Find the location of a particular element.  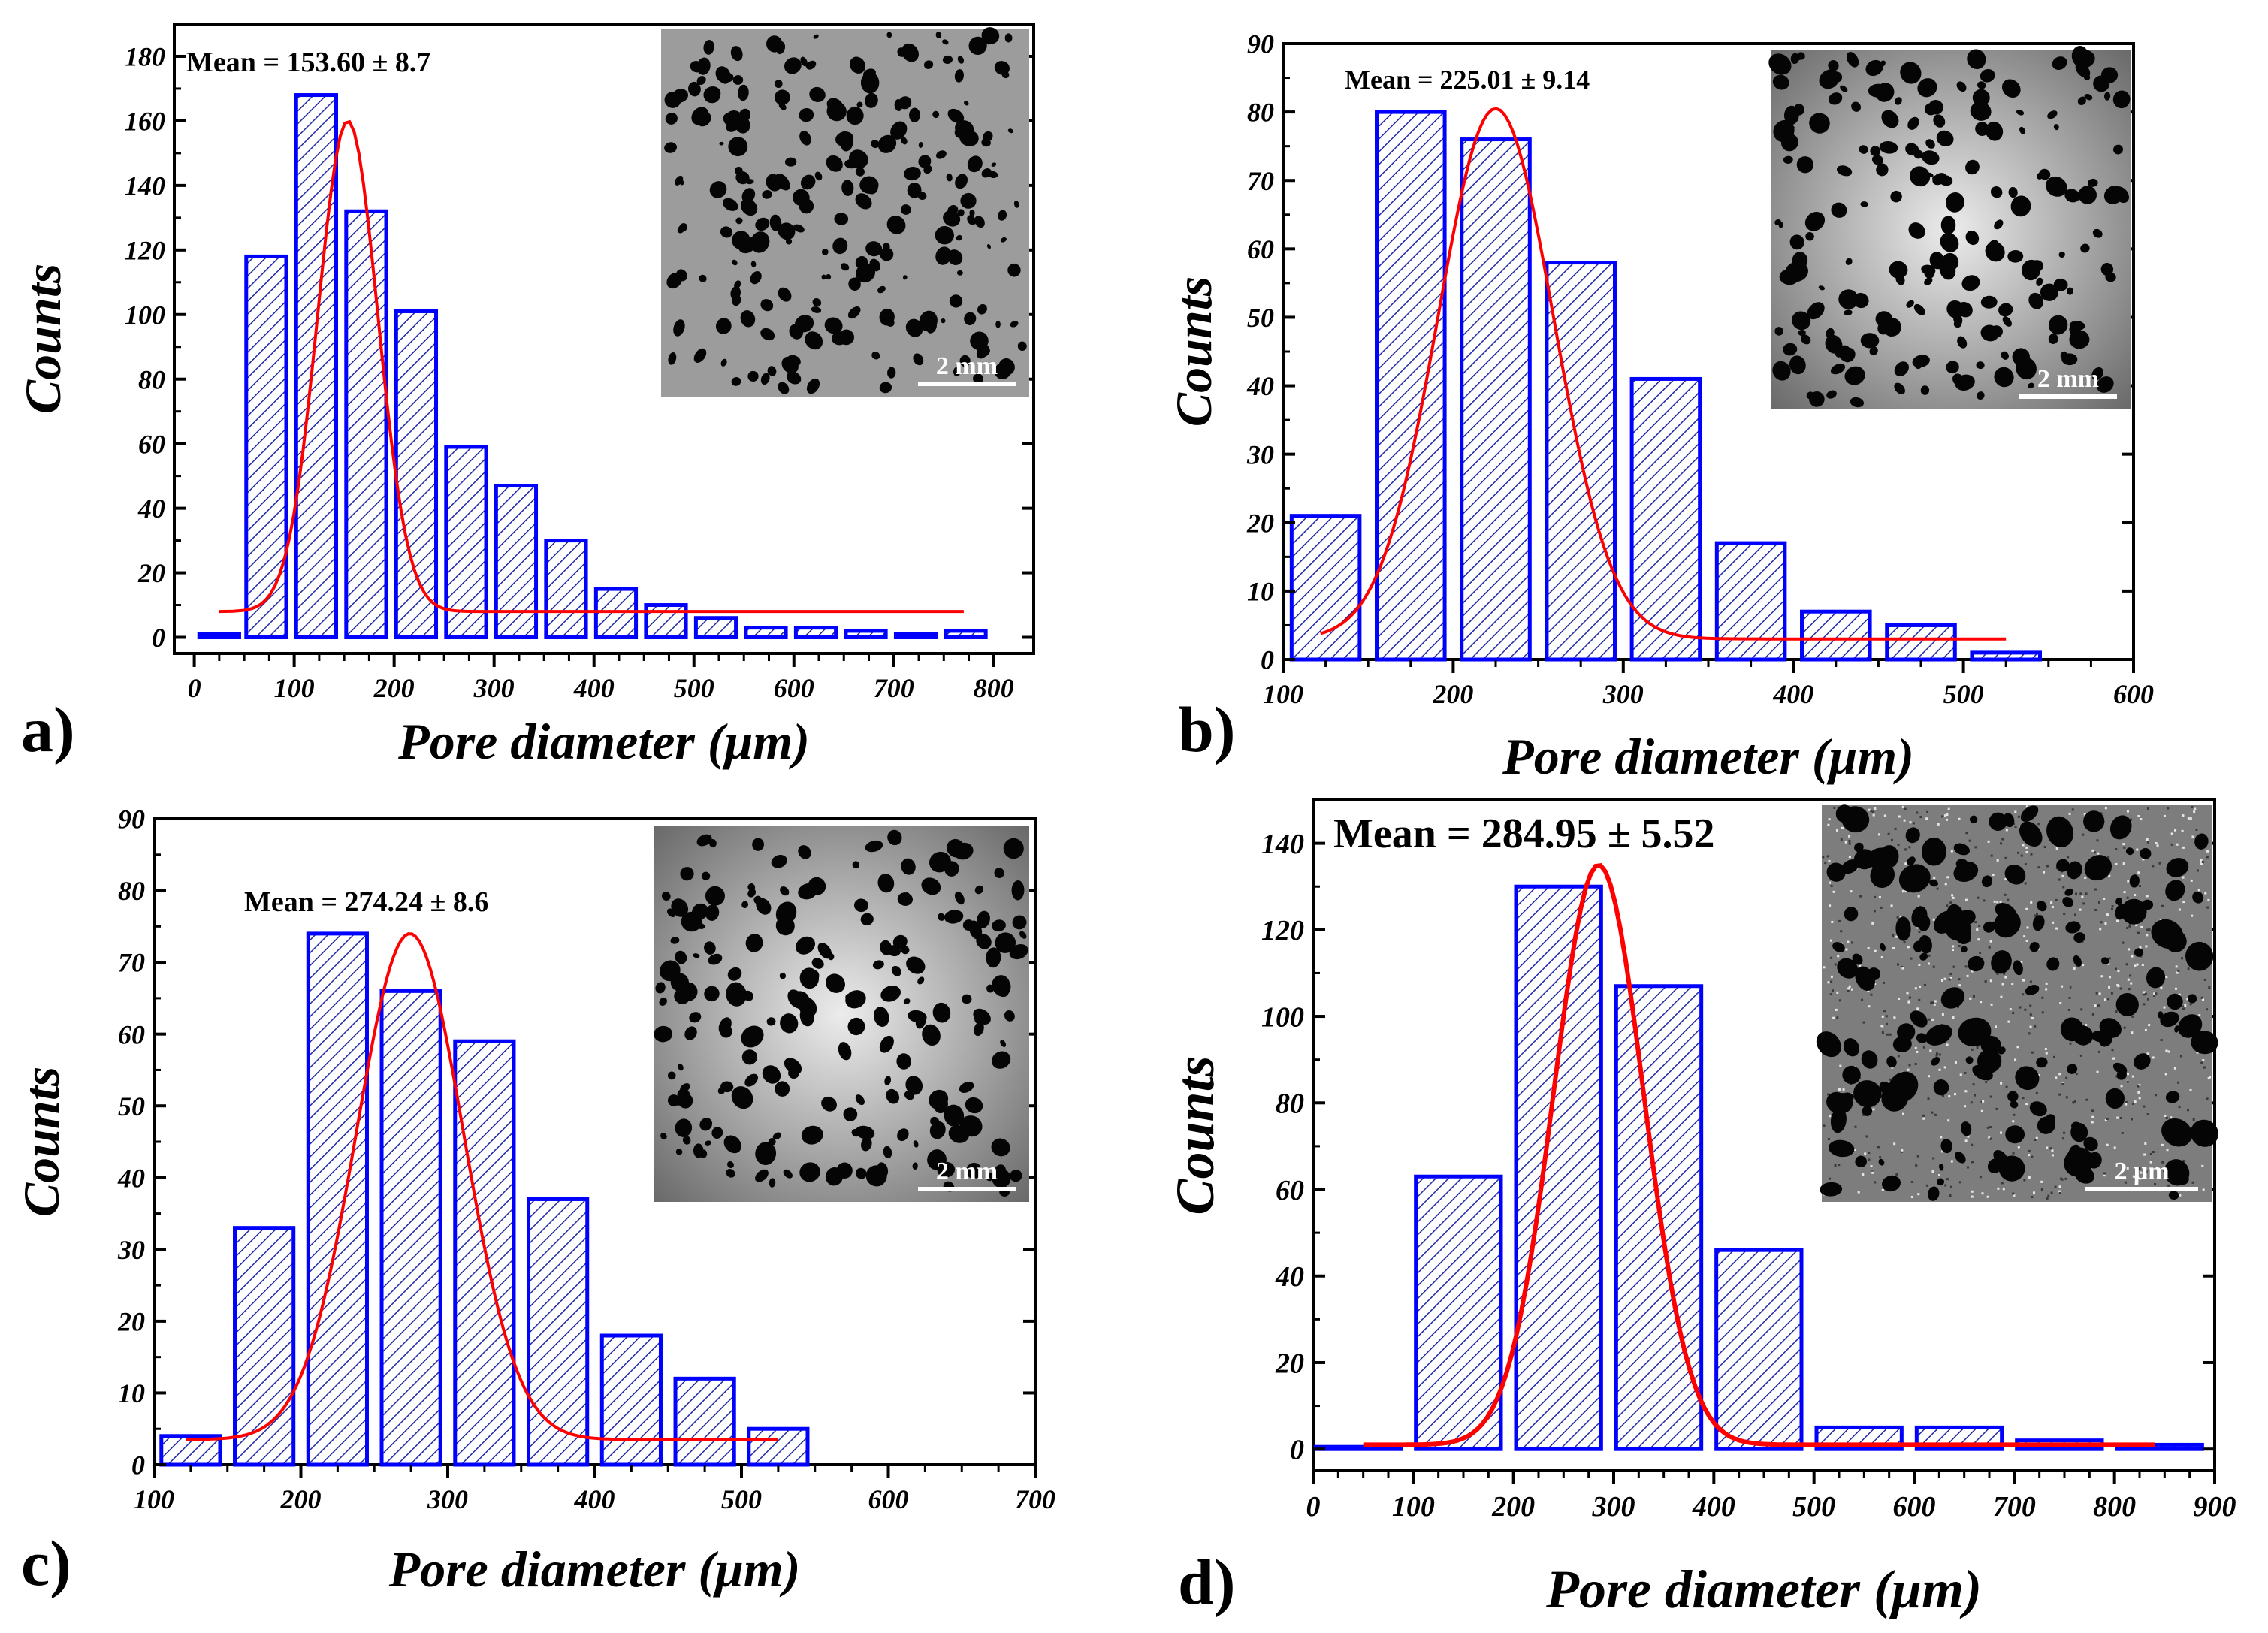

x-tick-label: 500 is located at coordinates (694, 688).